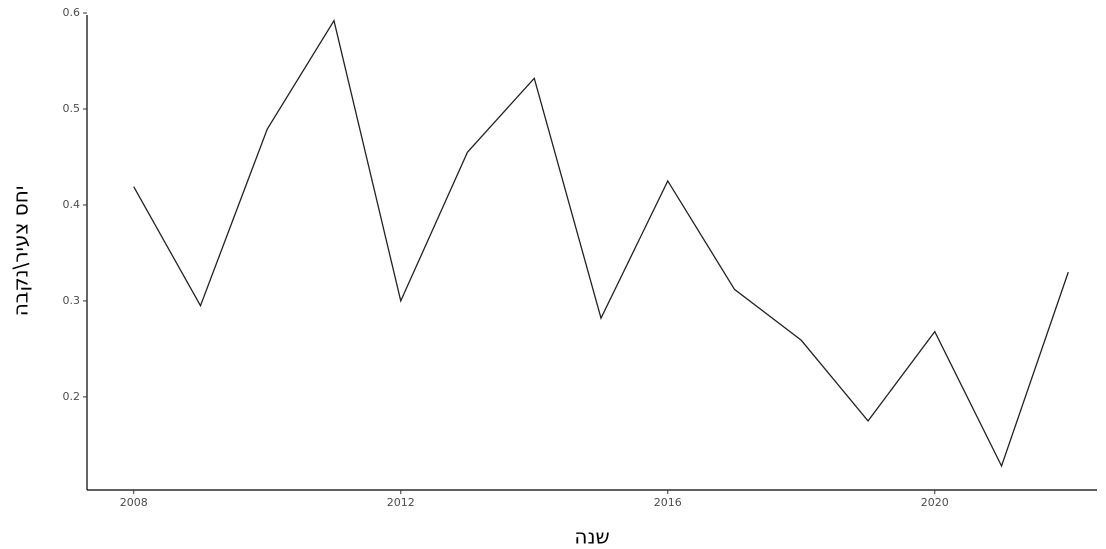 Image resolution: width=1106 pixels, height=549 pixels. What do you see at coordinates (72, 300) in the screenshot?
I see `y-tick-label: 0.3` at bounding box center [72, 300].